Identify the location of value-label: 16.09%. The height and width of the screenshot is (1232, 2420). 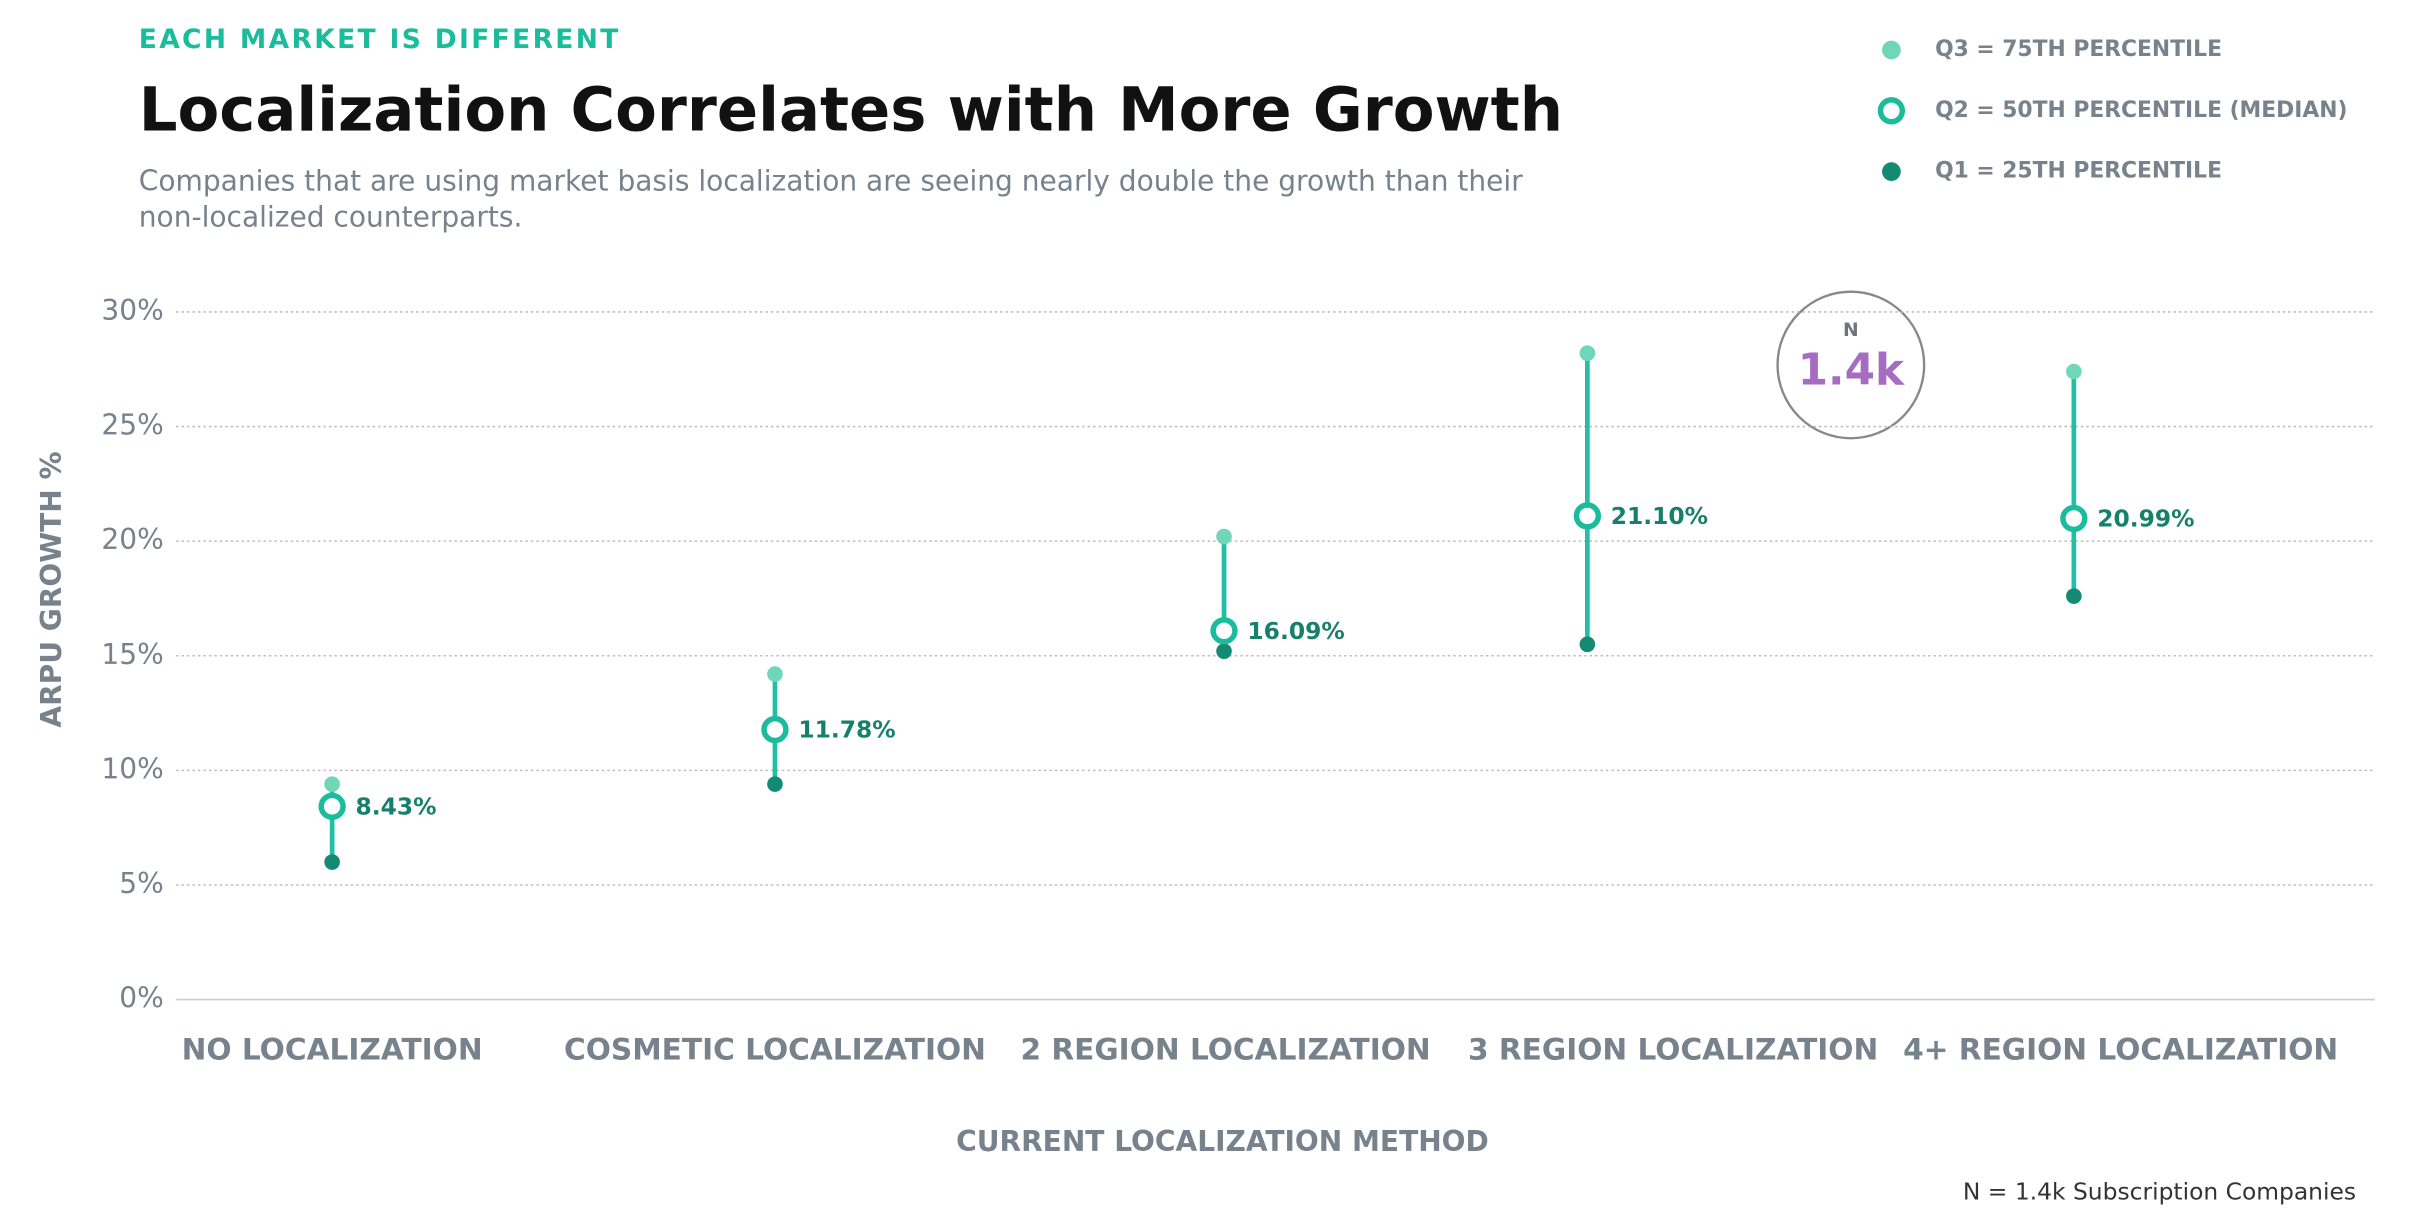
(1295, 631).